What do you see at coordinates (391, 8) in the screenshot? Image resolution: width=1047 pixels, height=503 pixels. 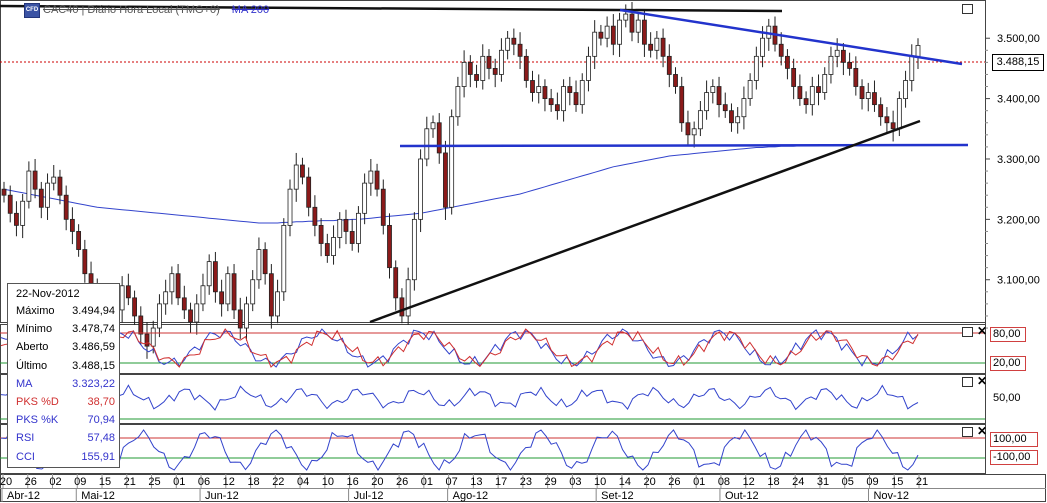 I see `resistance-trendline-black` at bounding box center [391, 8].